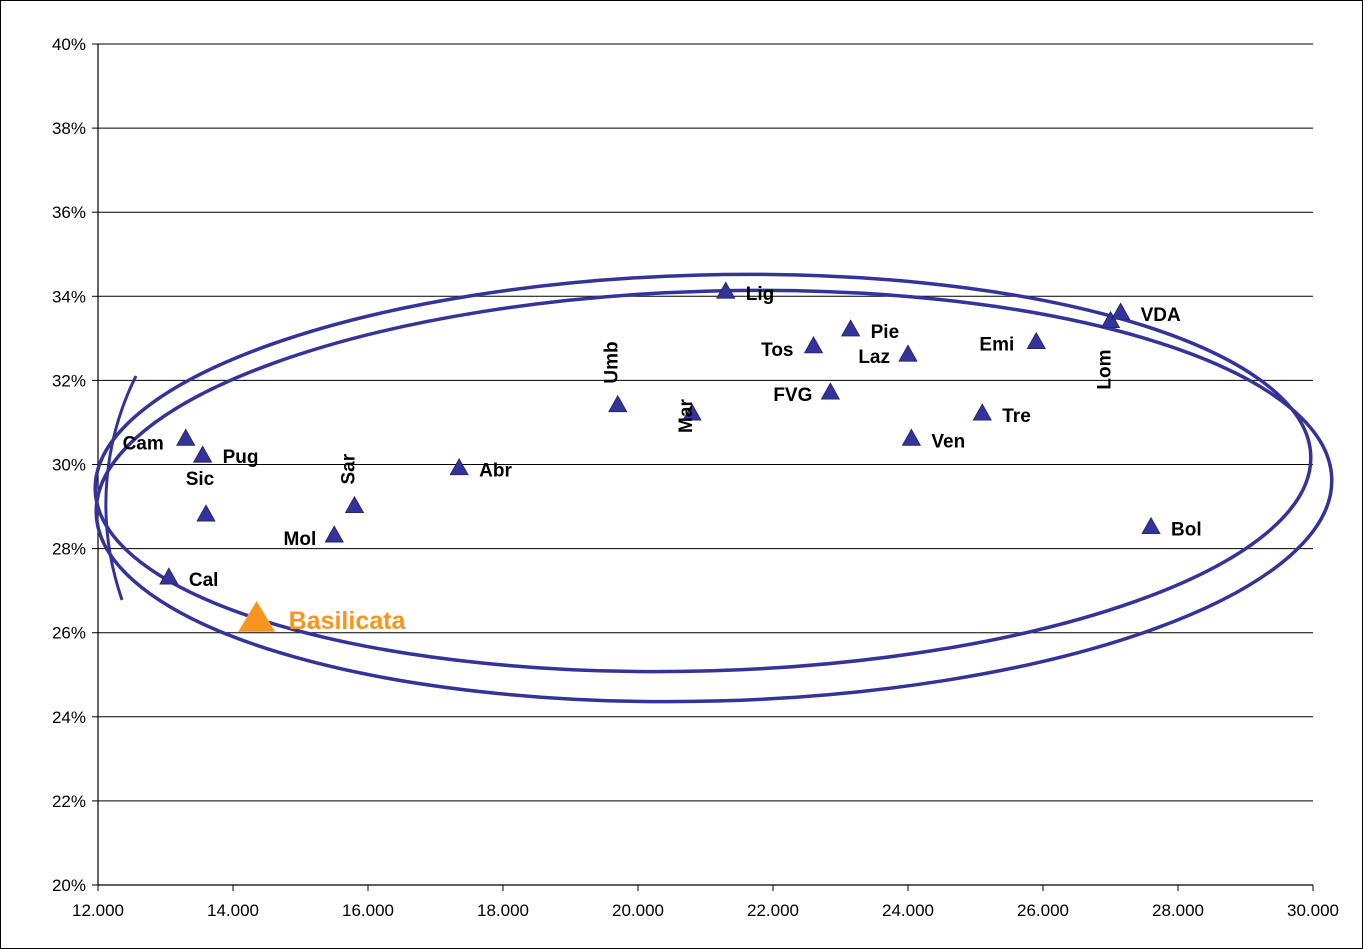 The width and height of the screenshot is (1363, 949). I want to click on y-tick-label: 30%, so click(69, 465).